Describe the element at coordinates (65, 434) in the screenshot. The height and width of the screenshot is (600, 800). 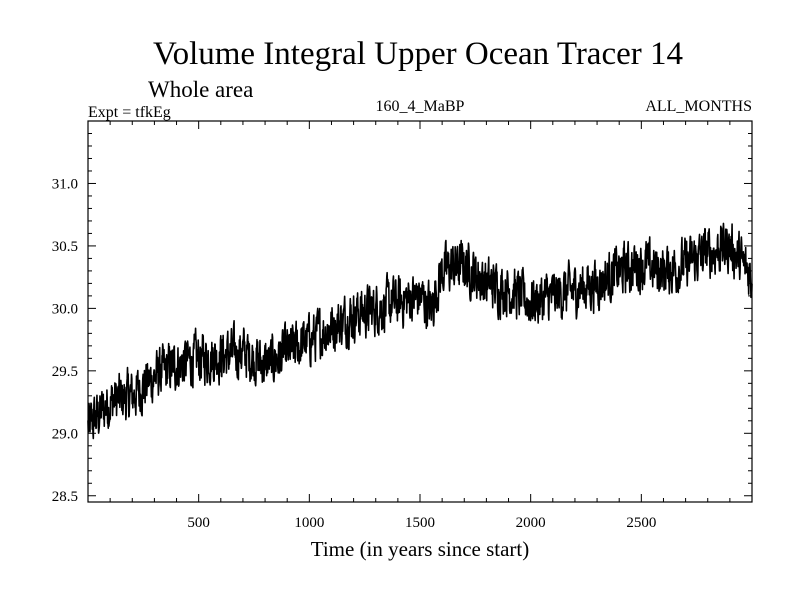
I see `y-tick-label: 29.0` at that location.